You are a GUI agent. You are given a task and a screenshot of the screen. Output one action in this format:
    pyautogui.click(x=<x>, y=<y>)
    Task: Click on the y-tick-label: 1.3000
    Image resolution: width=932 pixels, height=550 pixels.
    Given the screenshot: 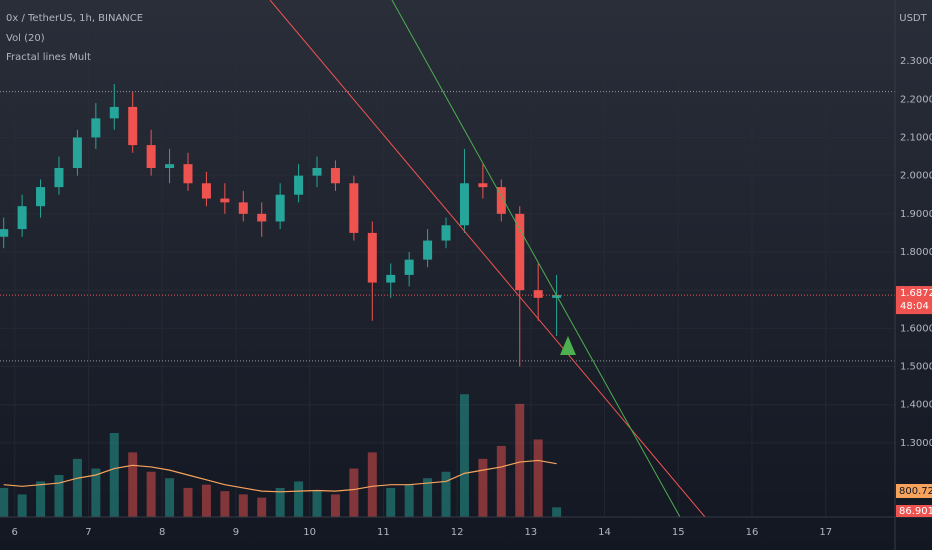 What is the action you would take?
    pyautogui.click(x=916, y=443)
    